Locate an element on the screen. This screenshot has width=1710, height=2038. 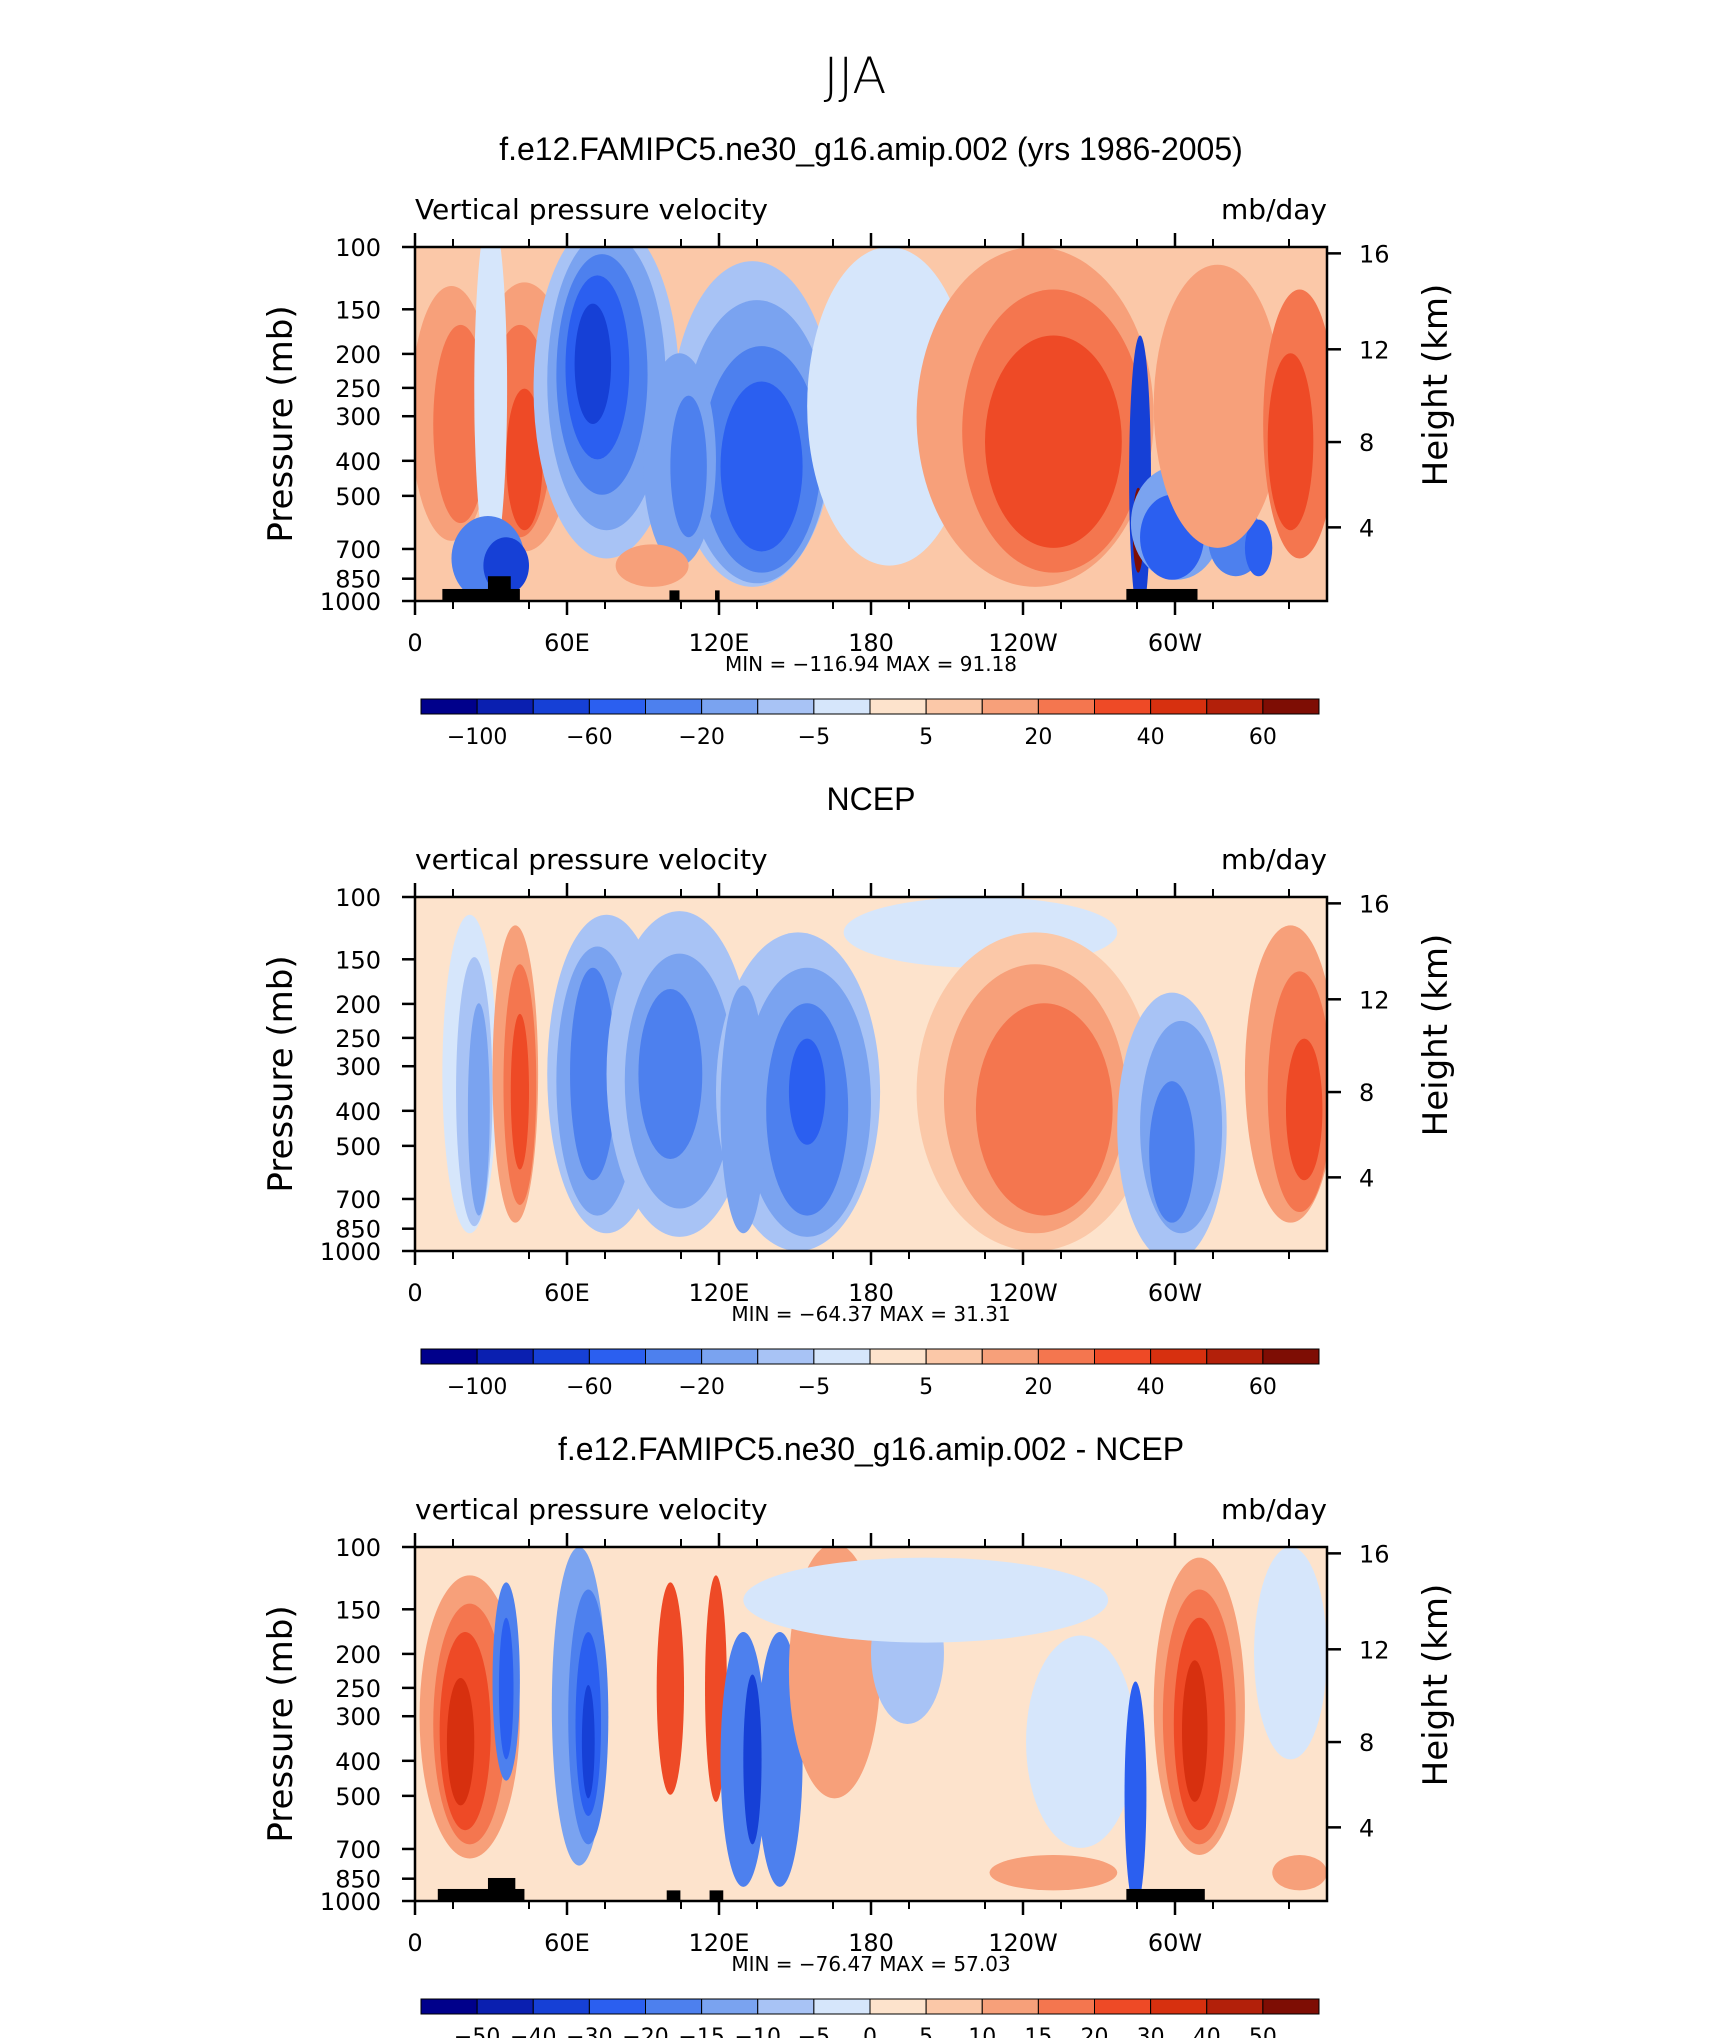
x-tick-label: 180 is located at coordinates (871, 643).